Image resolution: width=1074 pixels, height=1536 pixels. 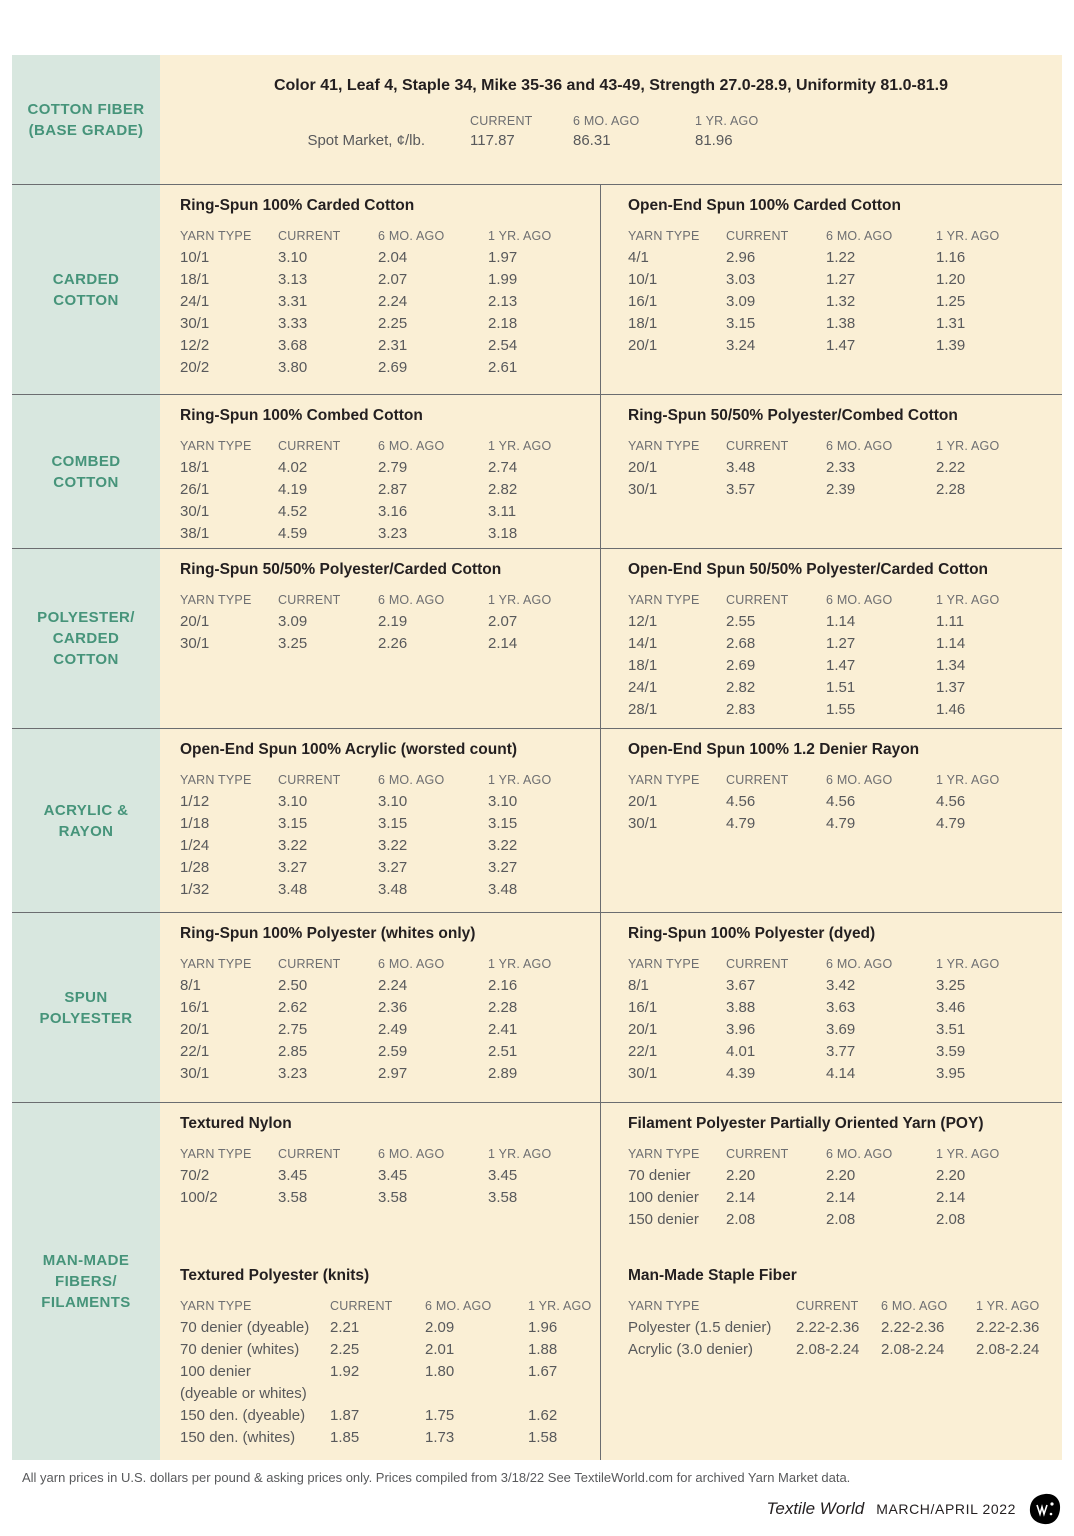 What do you see at coordinates (345, 1327) in the screenshot?
I see `price-cell: 2.21` at bounding box center [345, 1327].